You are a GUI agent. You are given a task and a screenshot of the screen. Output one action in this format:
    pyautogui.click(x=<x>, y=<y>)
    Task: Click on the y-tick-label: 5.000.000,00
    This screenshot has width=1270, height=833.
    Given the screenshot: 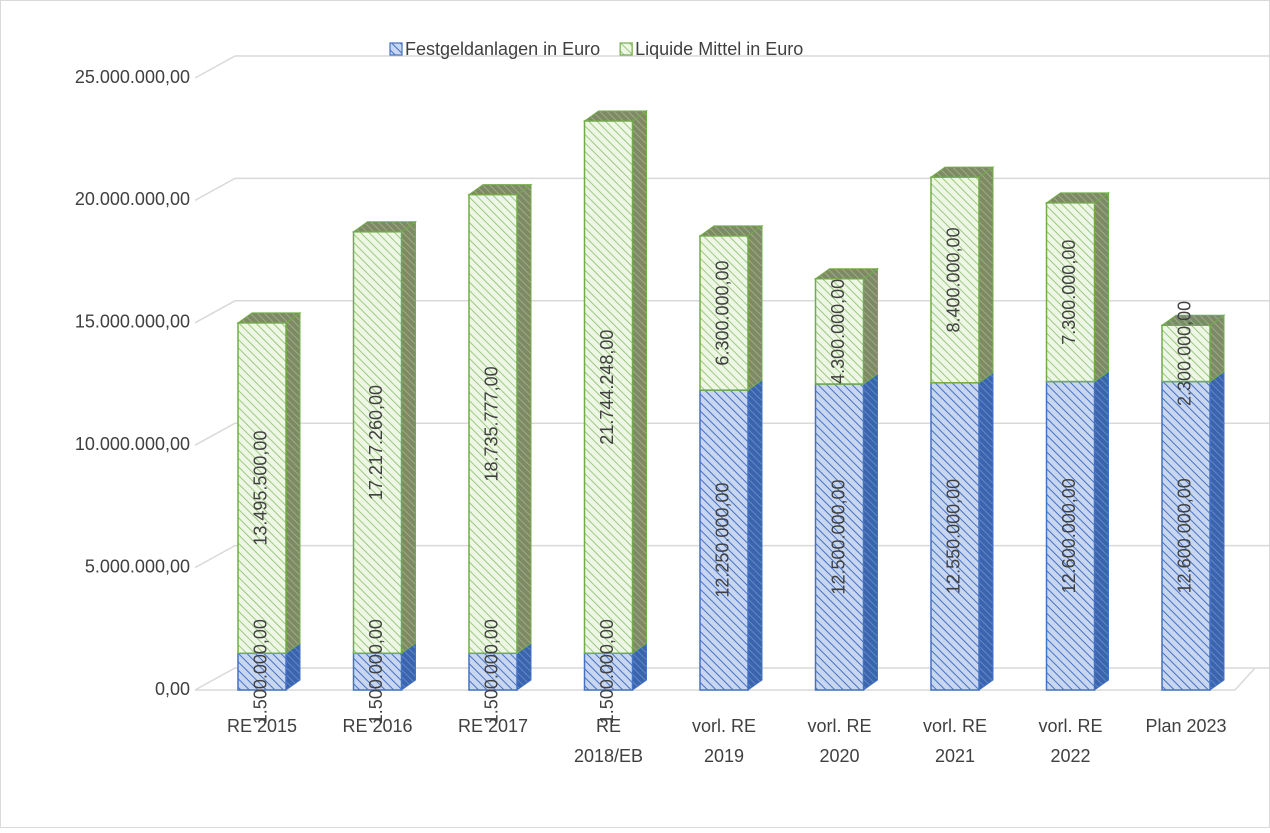 What is the action you would take?
    pyautogui.click(x=137, y=566)
    